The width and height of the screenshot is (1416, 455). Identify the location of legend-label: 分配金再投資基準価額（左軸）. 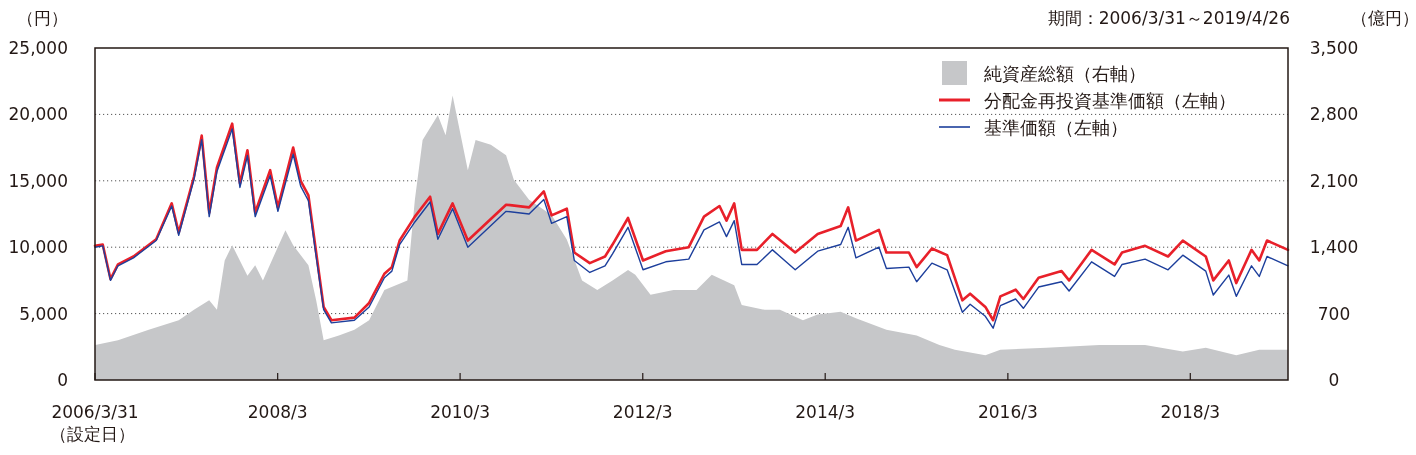
(1110, 100).